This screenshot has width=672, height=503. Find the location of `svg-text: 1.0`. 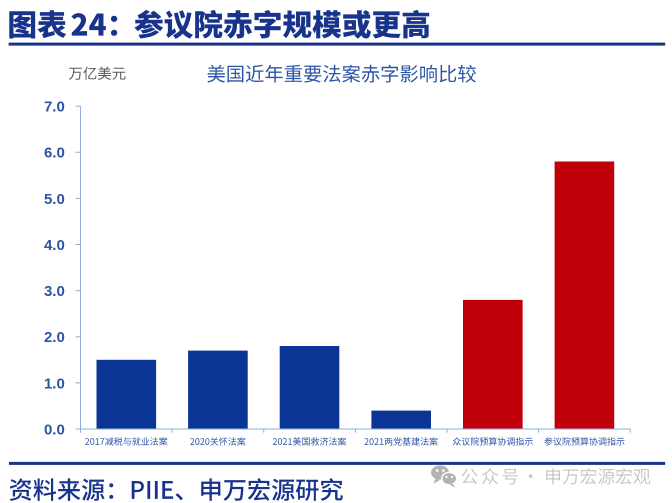

svg-text: 1.0 is located at coordinates (54, 383).